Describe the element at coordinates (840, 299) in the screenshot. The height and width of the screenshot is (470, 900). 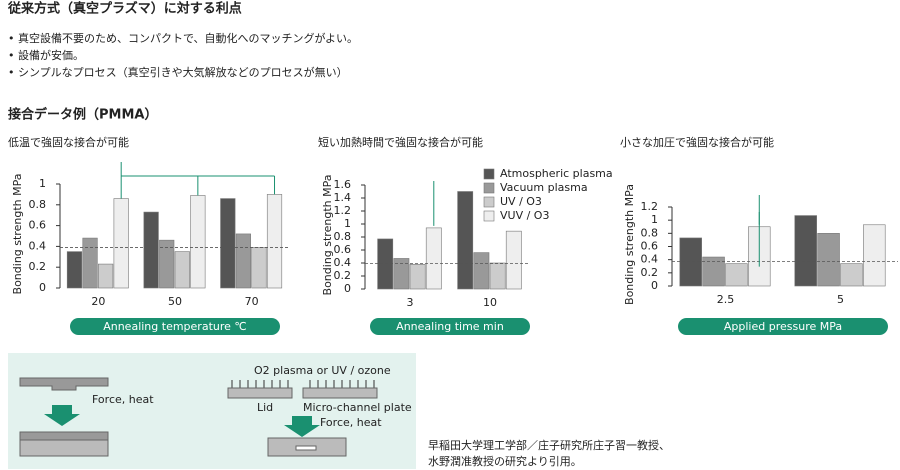
I see `x-tick-label: 5` at that location.